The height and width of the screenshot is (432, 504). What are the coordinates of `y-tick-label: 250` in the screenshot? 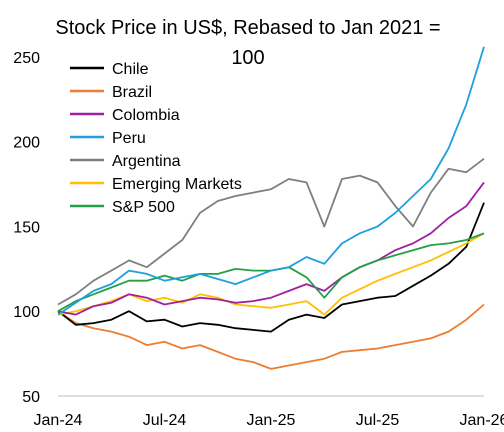 It's located at (26, 58).